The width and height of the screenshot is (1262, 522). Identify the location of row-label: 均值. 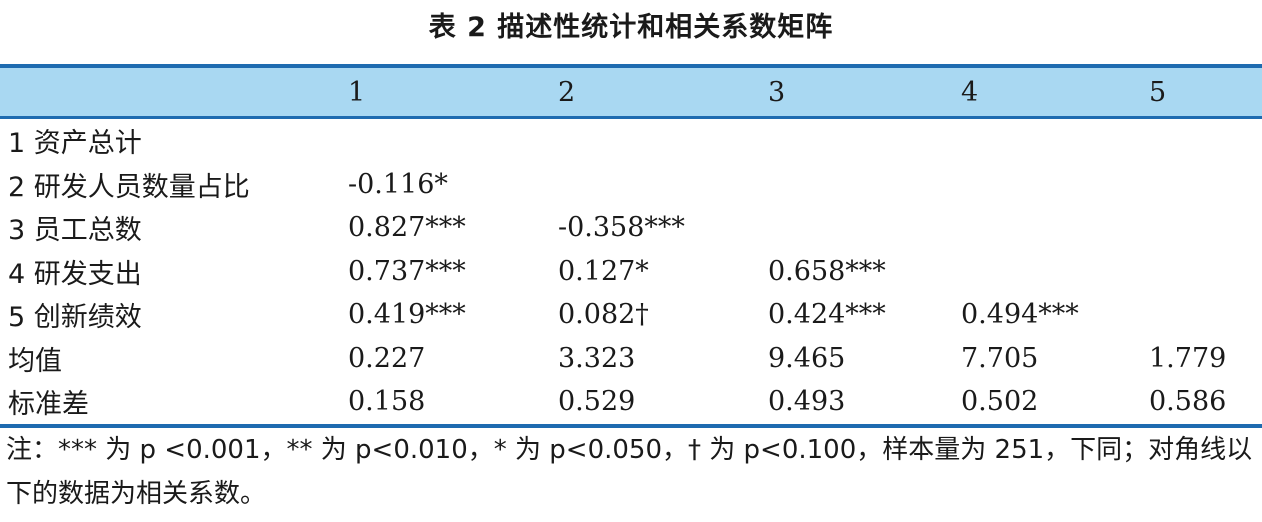
(35, 361).